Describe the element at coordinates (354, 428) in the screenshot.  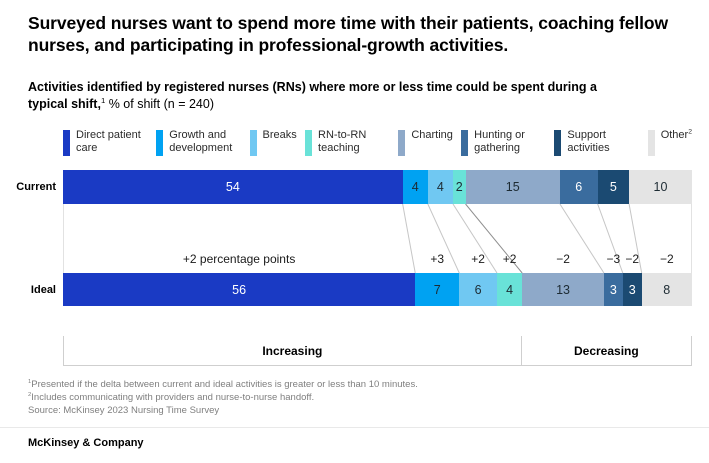
I see `footer-divider` at that location.